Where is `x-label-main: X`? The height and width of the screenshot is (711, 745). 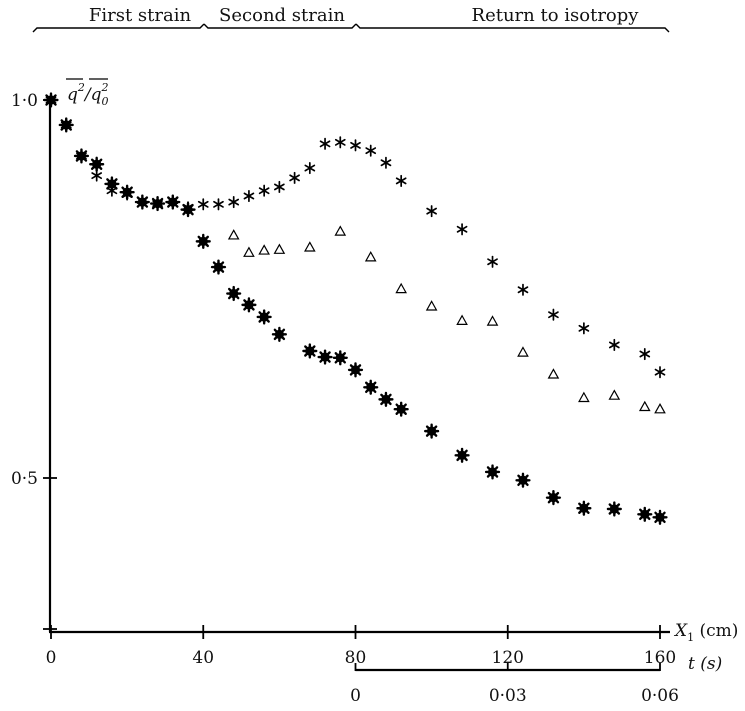
x-label-main: X is located at coordinates (680, 631).